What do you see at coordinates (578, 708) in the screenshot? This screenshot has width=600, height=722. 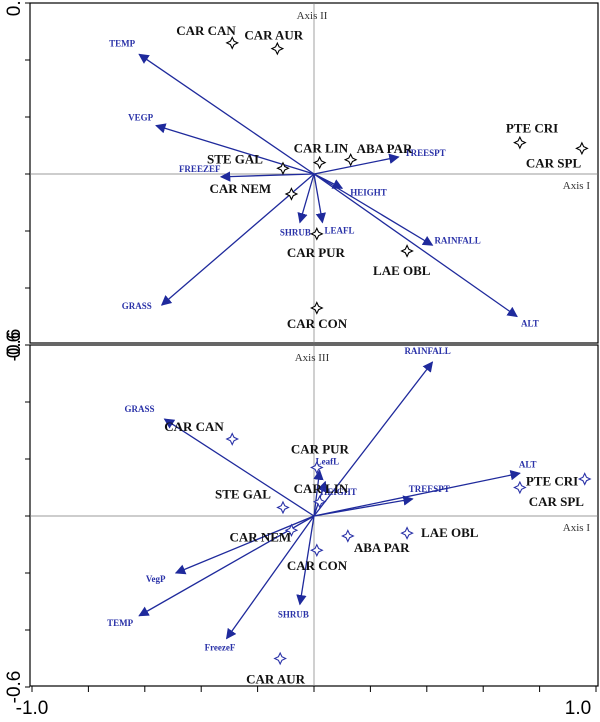 I see `x-tick-label: 1.0` at bounding box center [578, 708].